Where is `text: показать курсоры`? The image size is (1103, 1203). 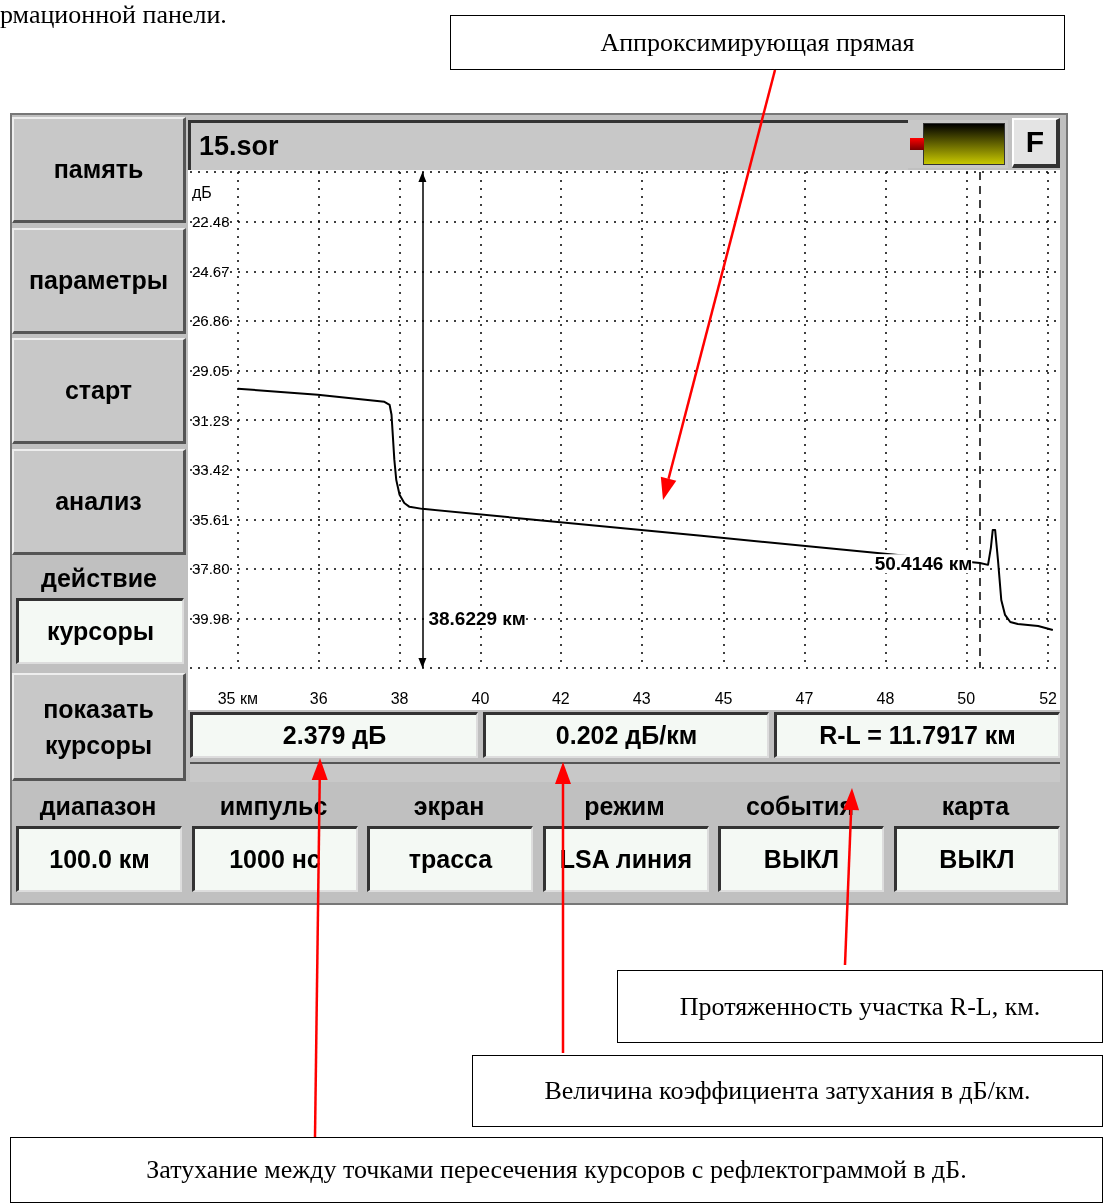 text: показать курсоры is located at coordinates (99, 727).